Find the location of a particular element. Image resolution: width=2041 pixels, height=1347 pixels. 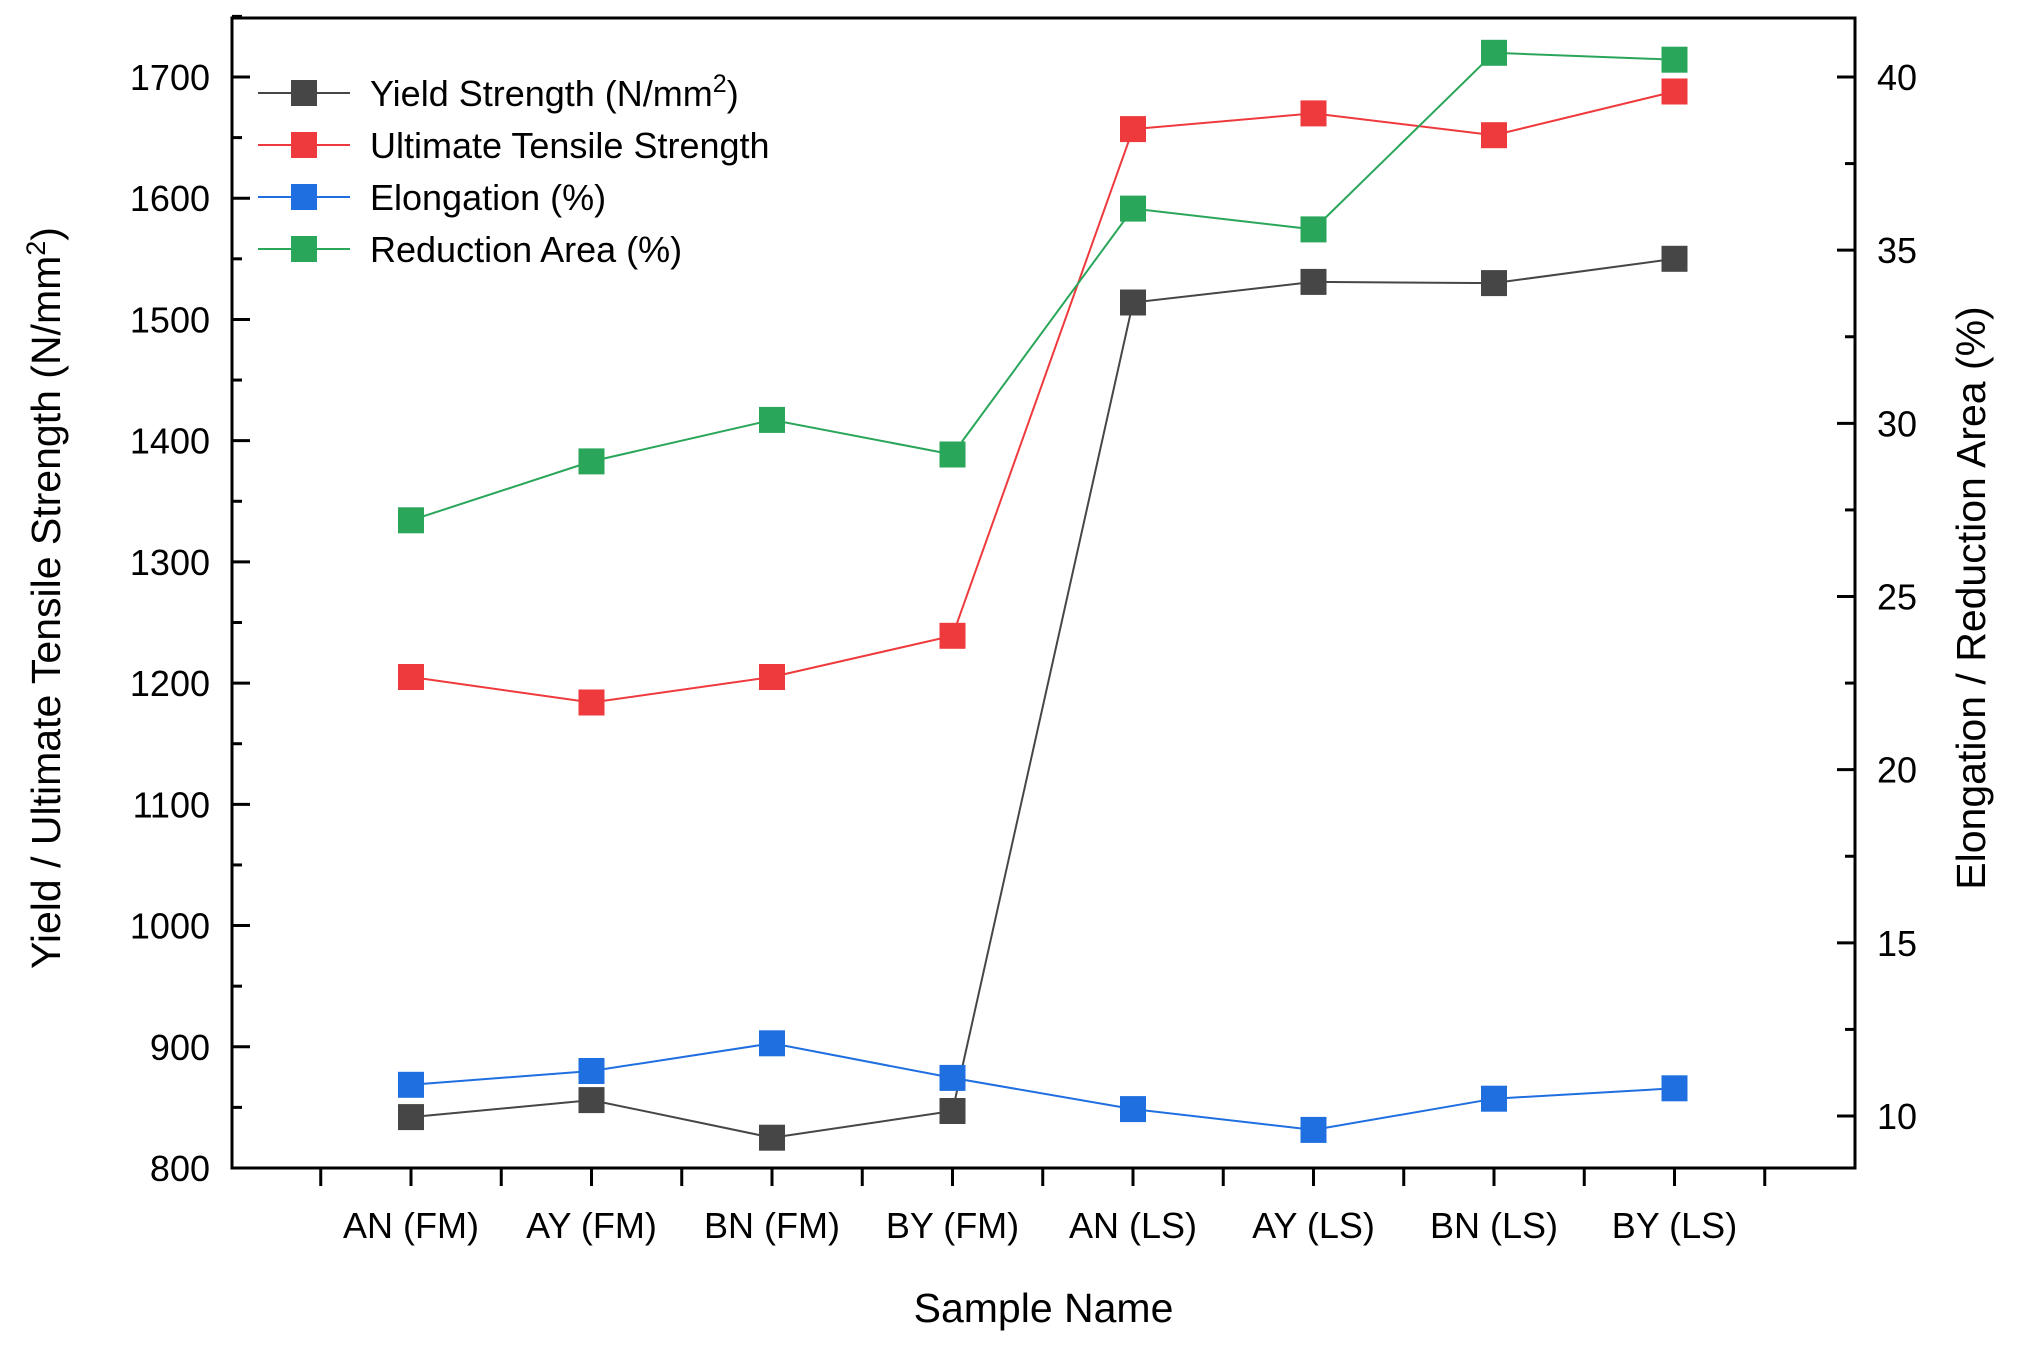

y-tick-label: 1200 is located at coordinates (170, 683).